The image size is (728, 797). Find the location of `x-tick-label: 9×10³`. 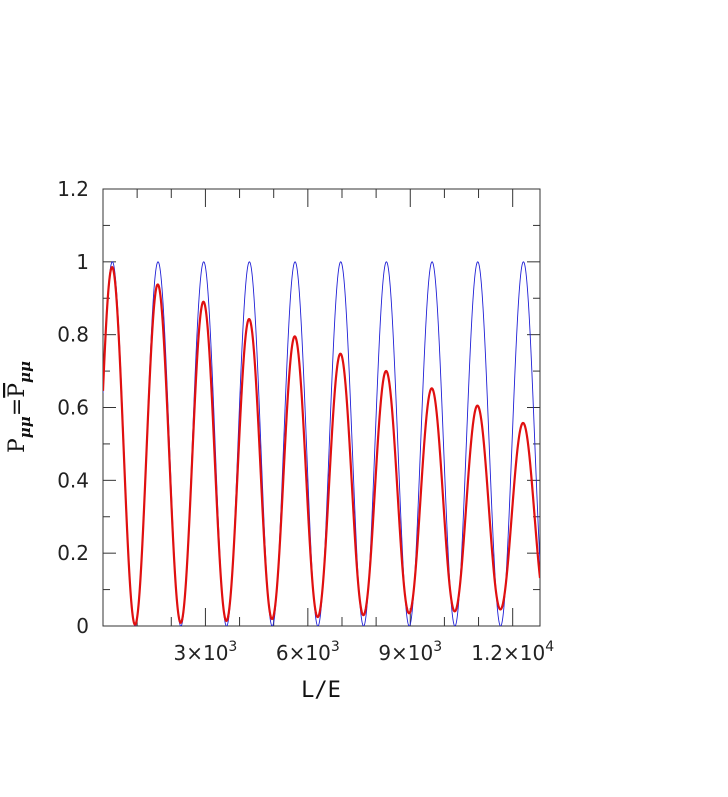

x-tick-label: 9×10³ is located at coordinates (410, 652).